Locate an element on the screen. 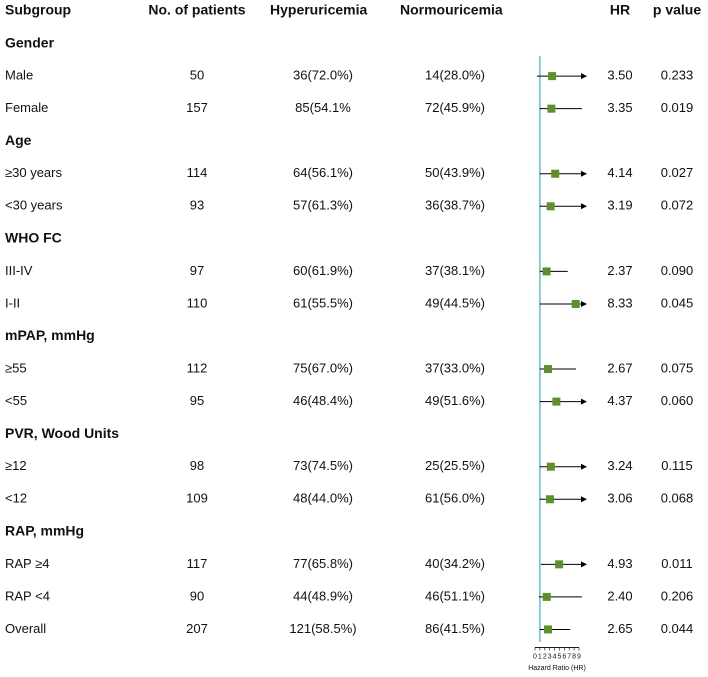 The height and width of the screenshot is (677, 708). hyperuricemia-cell: 46(48.4%) is located at coordinates (323, 400).